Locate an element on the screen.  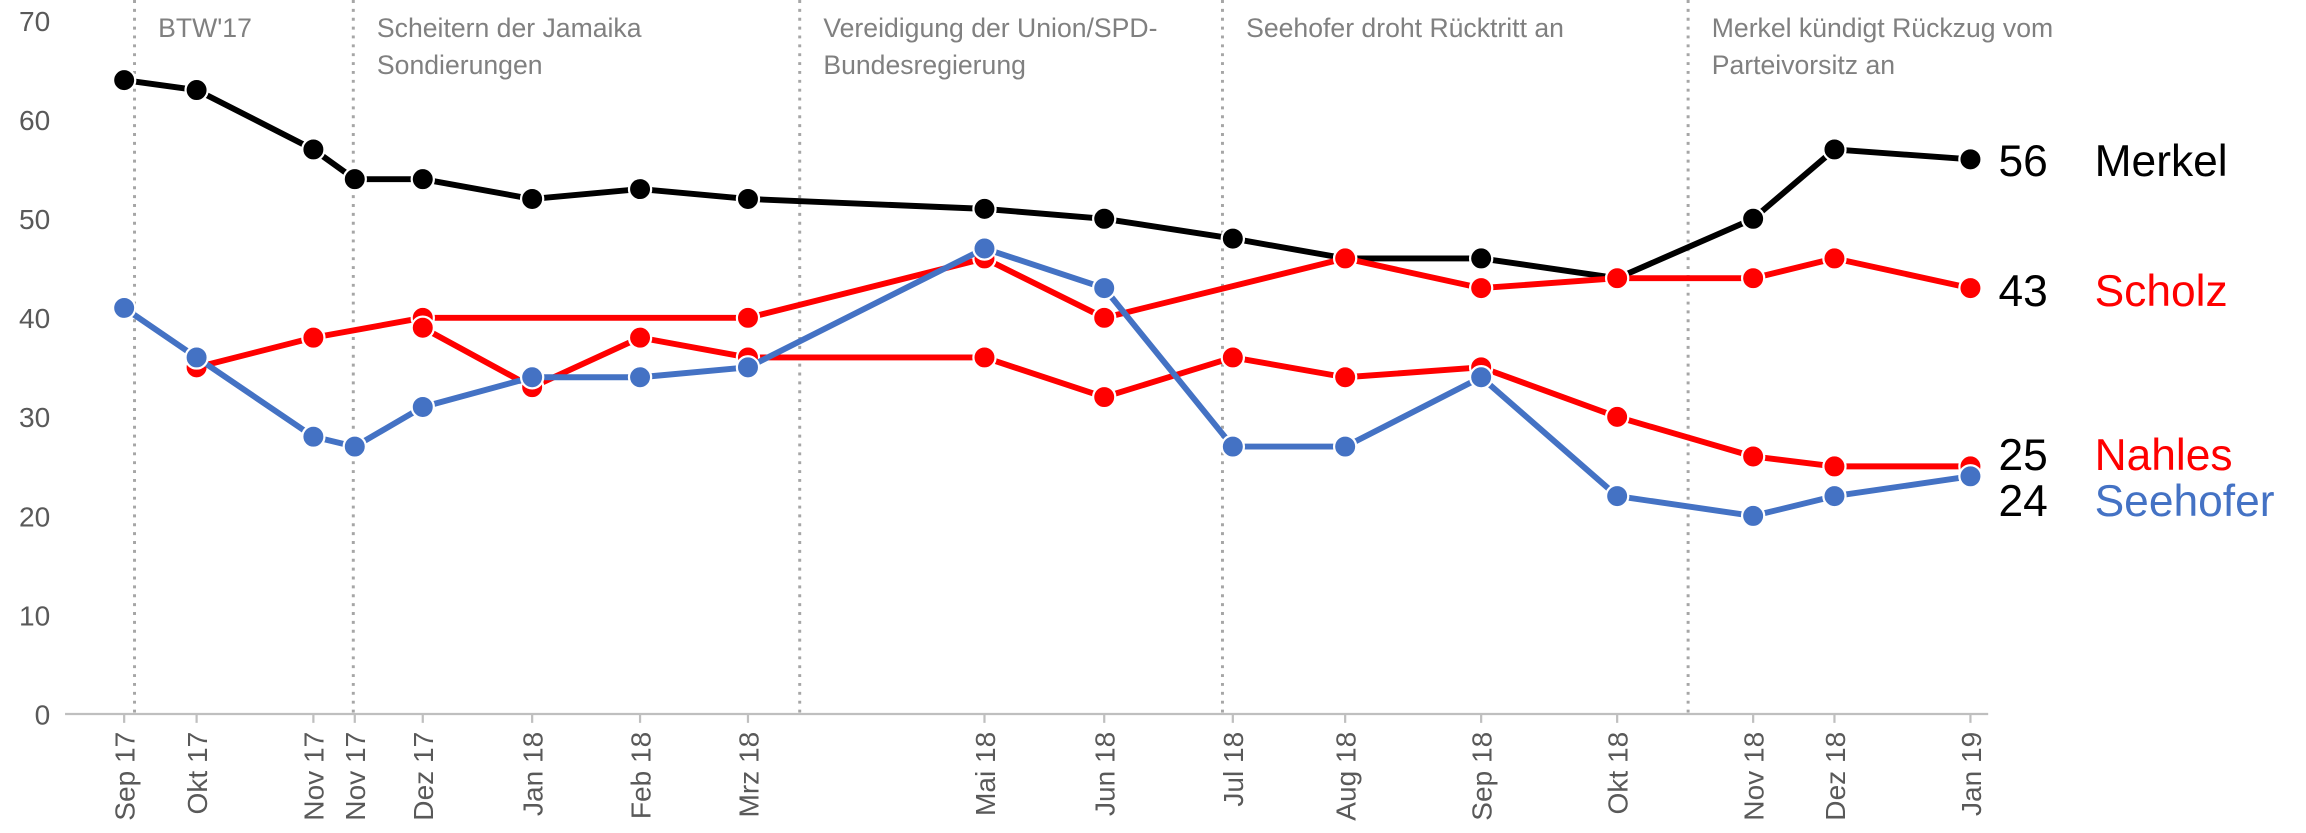
end-value-label: 56 is located at coordinates (2023, 161).